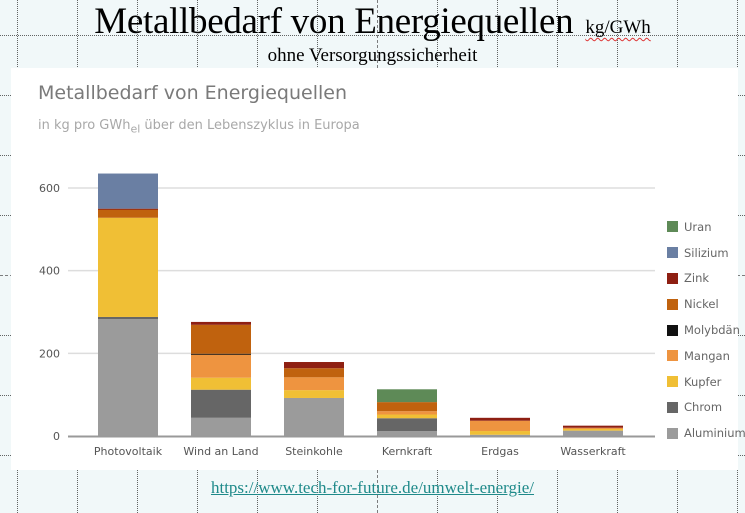 Image resolution: width=745 pixels, height=513 pixels. I want to click on legend-label: Silizium, so click(706, 252).